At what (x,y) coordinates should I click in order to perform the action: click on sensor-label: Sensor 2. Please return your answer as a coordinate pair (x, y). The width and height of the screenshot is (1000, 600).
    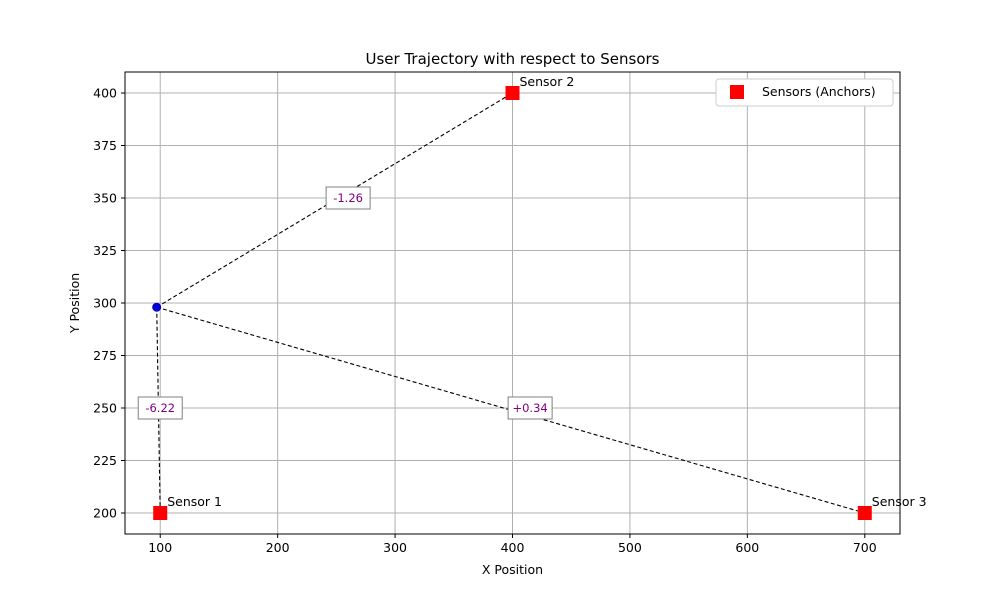
    Looking at the image, I should click on (547, 81).